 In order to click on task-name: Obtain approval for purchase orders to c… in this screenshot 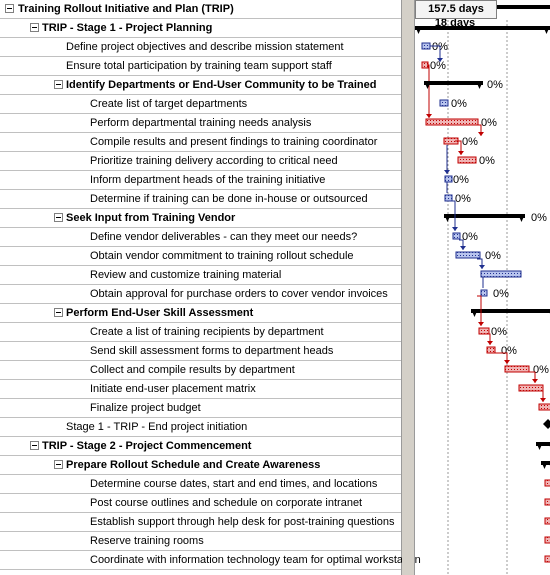, I will do `click(239, 294)`.